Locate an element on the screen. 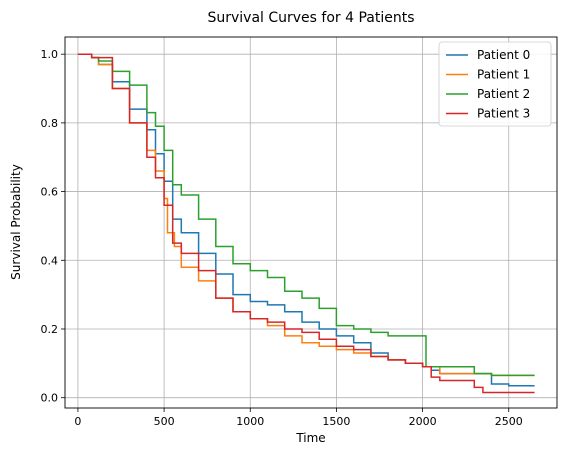  x-tick-label: 500 is located at coordinates (164, 421).